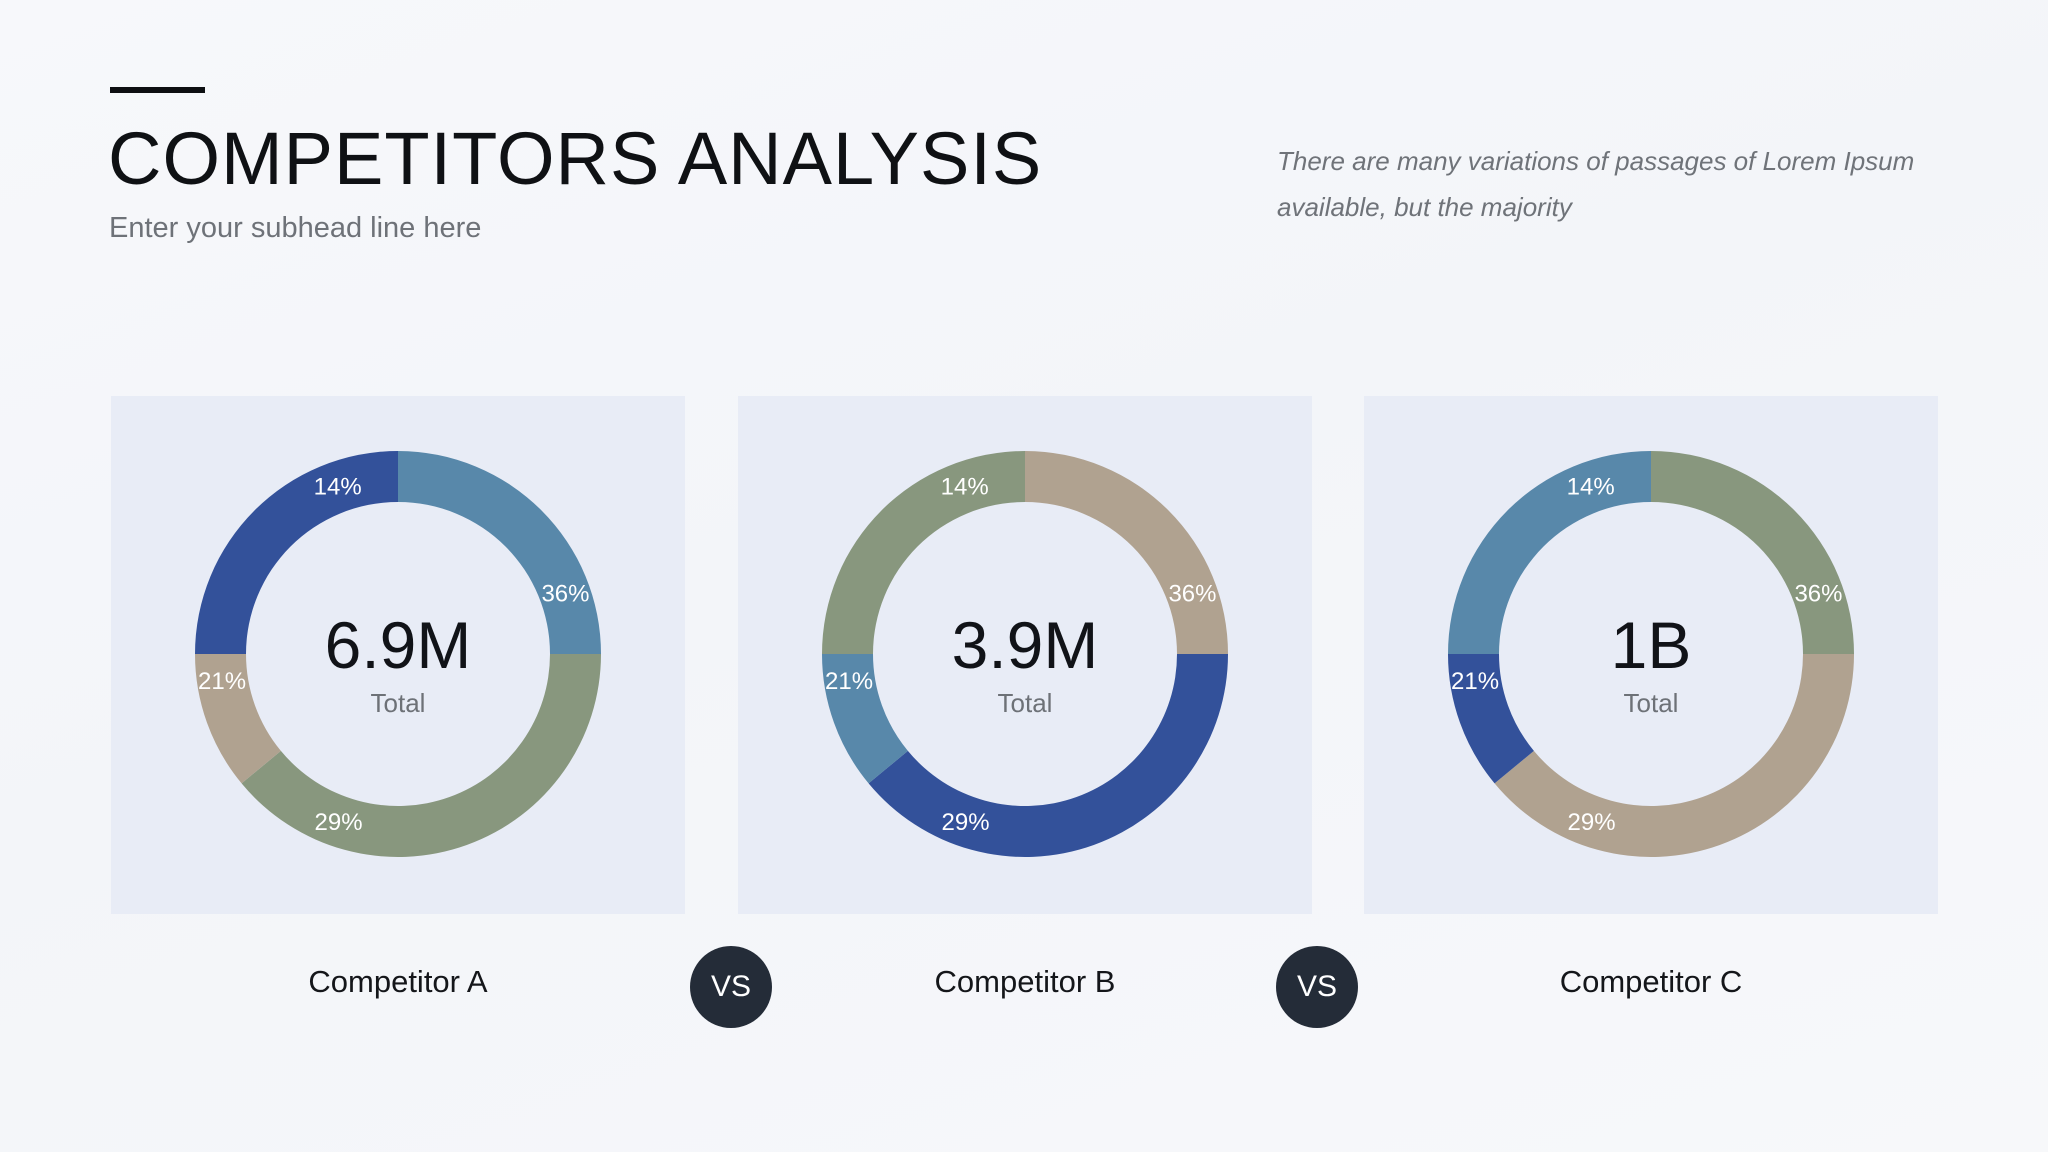 Image resolution: width=2048 pixels, height=1152 pixels. What do you see at coordinates (339, 822) in the screenshot?
I see `slice-label-a-2: 29%` at bounding box center [339, 822].